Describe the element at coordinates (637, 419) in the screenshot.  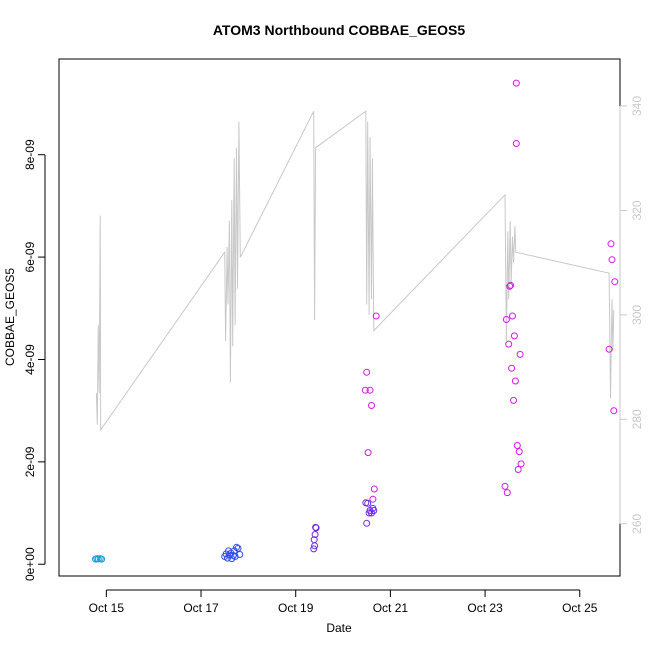
I see `y2-tick-label: 280` at that location.